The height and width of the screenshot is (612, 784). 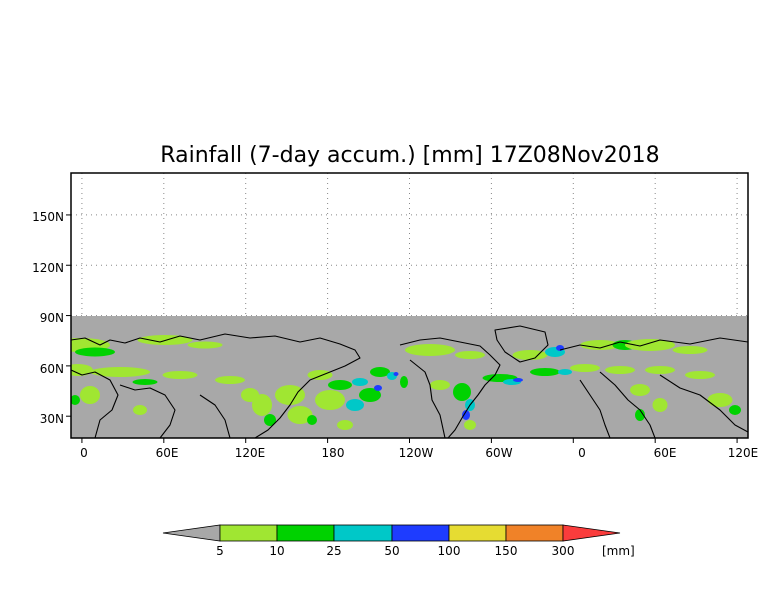 I want to click on y-tick-label: 30N, so click(x=52, y=419).